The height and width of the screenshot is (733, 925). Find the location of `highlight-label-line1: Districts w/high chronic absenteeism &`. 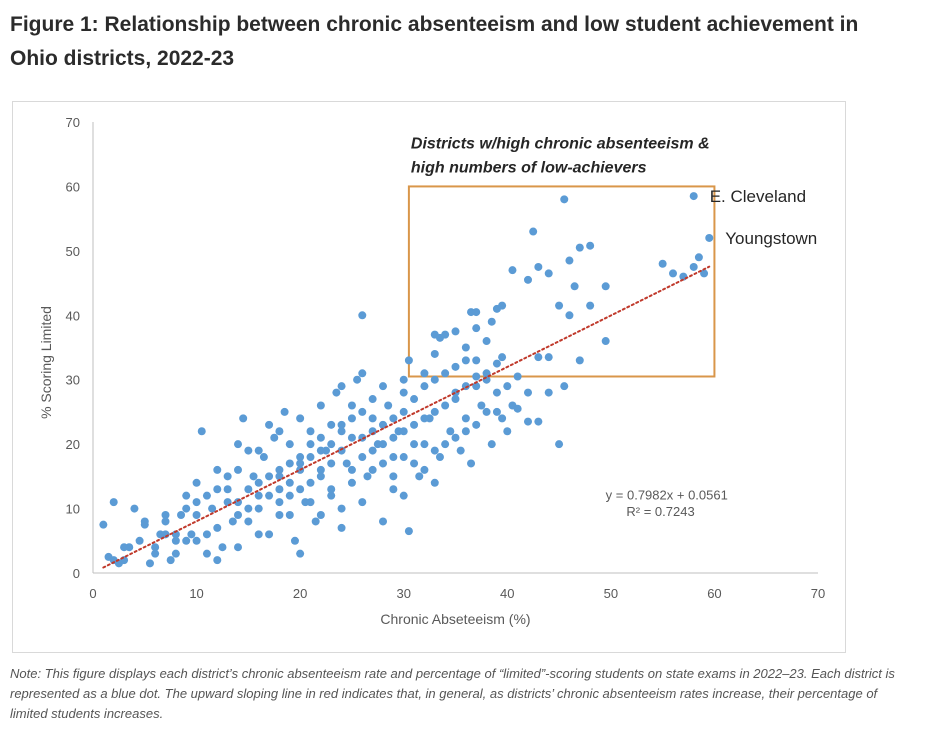

highlight-label-line1: Districts w/high chronic absenteeism & is located at coordinates (560, 143).